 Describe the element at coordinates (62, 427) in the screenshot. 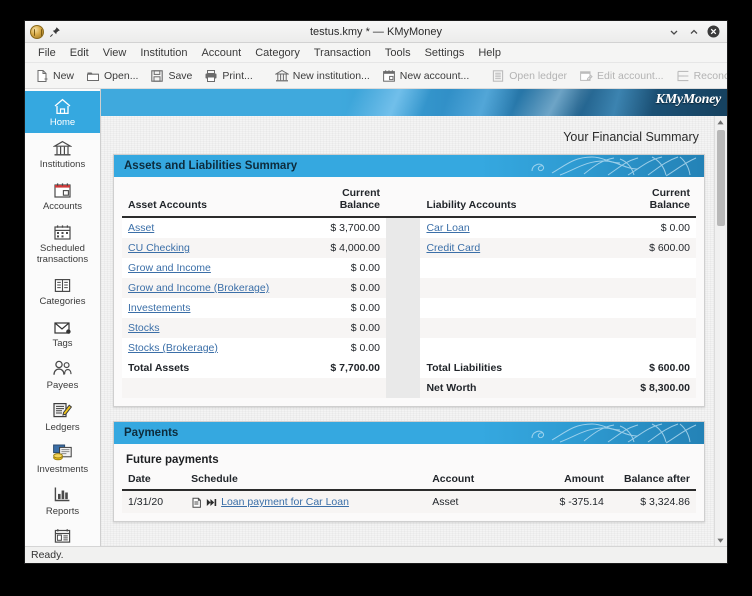

I see `sidebar-item-ledgers-label: Ledgers` at that location.